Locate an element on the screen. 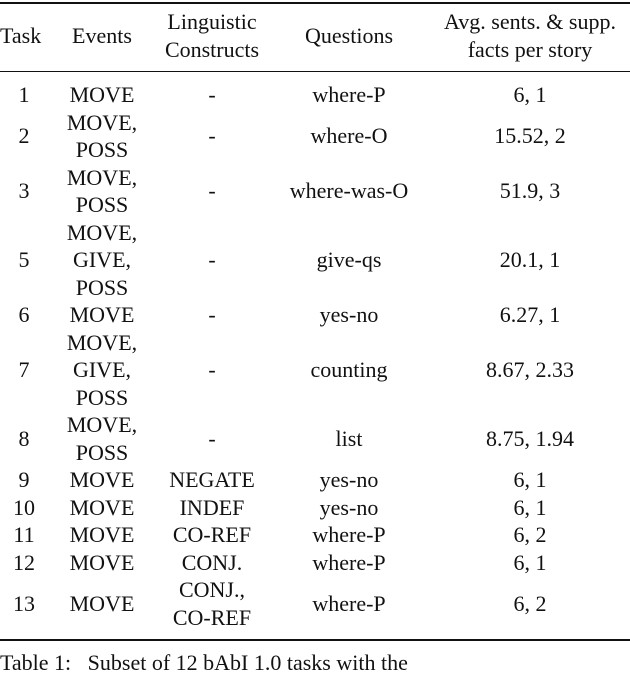  table-row: 2 MOVE, POSS - where-O 15.52, 2 is located at coordinates (315, 136).